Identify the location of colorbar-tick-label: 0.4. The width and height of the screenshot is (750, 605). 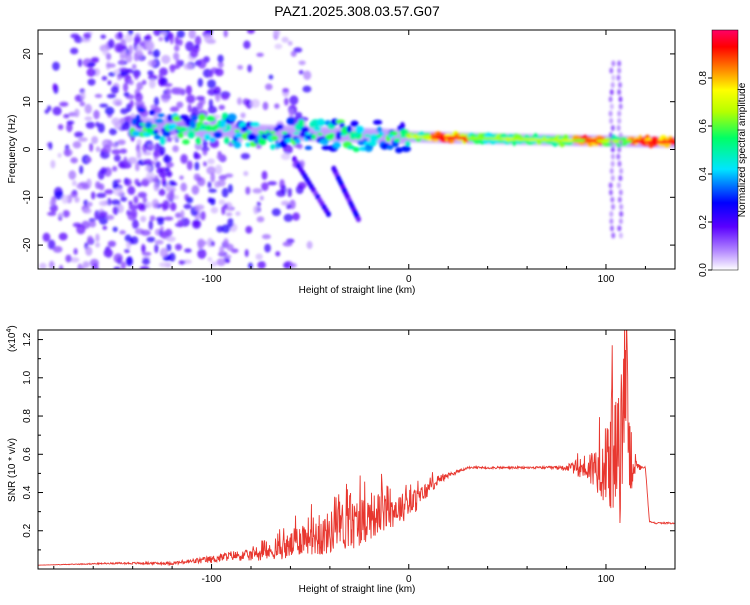
(703, 174).